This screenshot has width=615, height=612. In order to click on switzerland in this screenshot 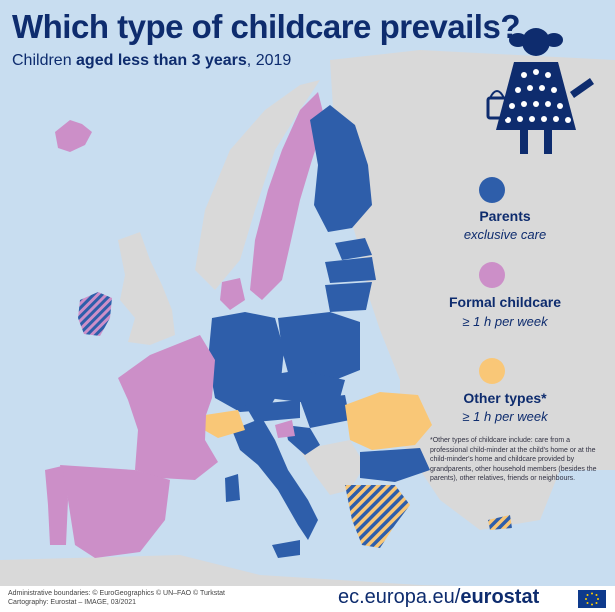, I will do `click(224, 424)`.